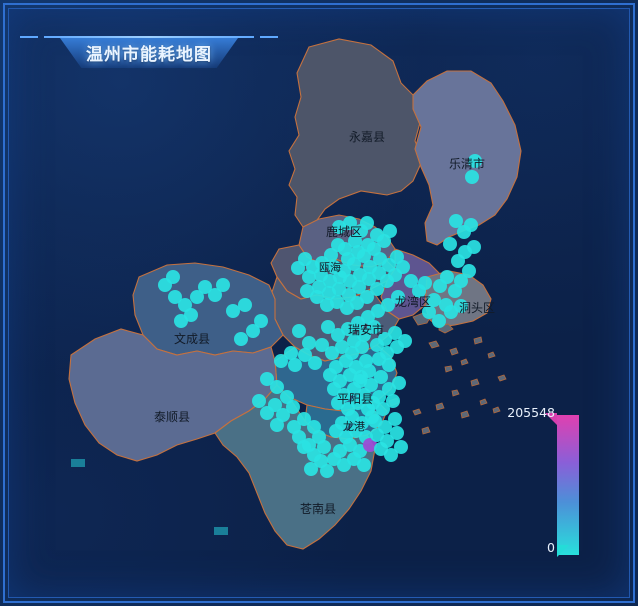  What do you see at coordinates (551, 547) in the screenshot?
I see `legend-min-label: 0` at bounding box center [551, 547].